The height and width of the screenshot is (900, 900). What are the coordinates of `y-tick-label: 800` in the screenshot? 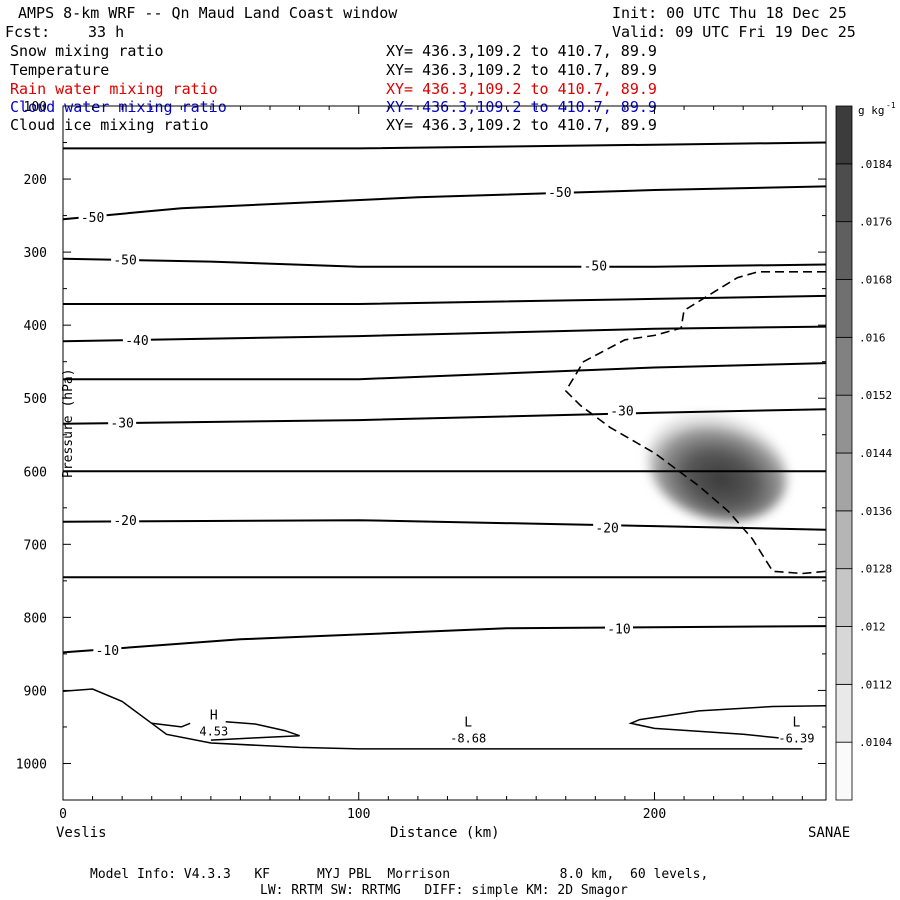 It's located at (35, 618).